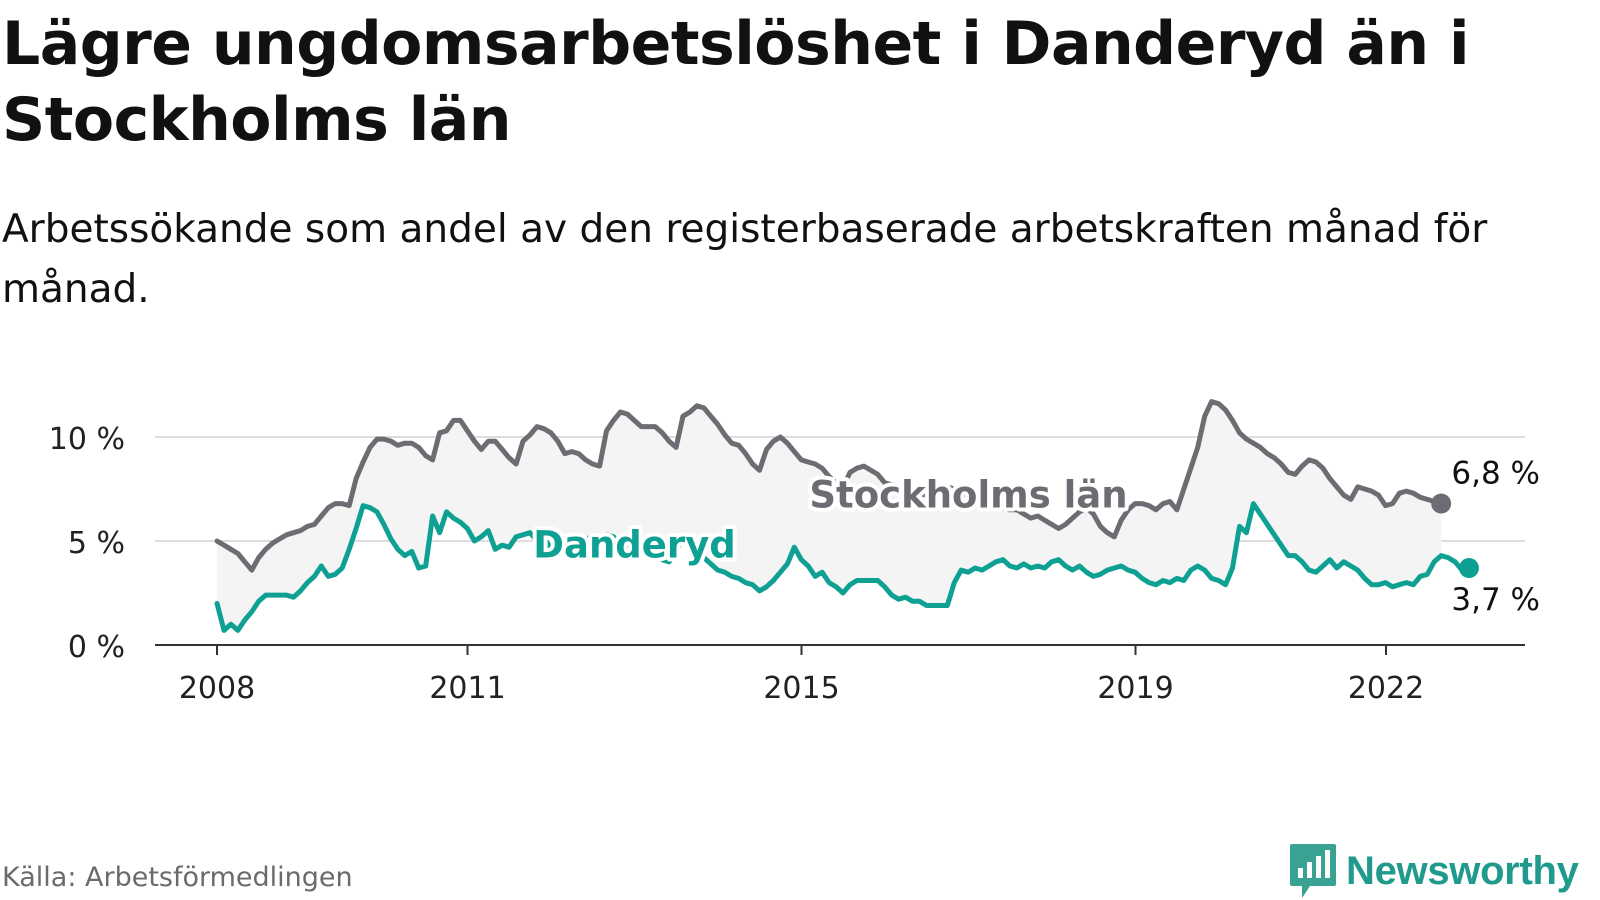  I want to click on y-tick-label: 10 %, so click(87, 439).